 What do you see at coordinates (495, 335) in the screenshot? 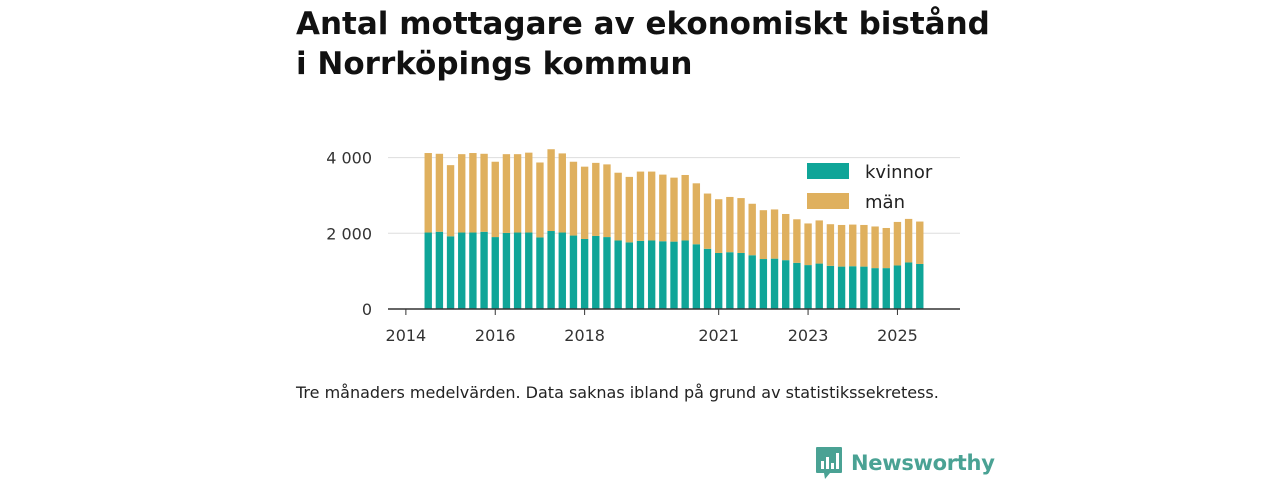
I see `x-tick-label: 2016` at bounding box center [495, 335].